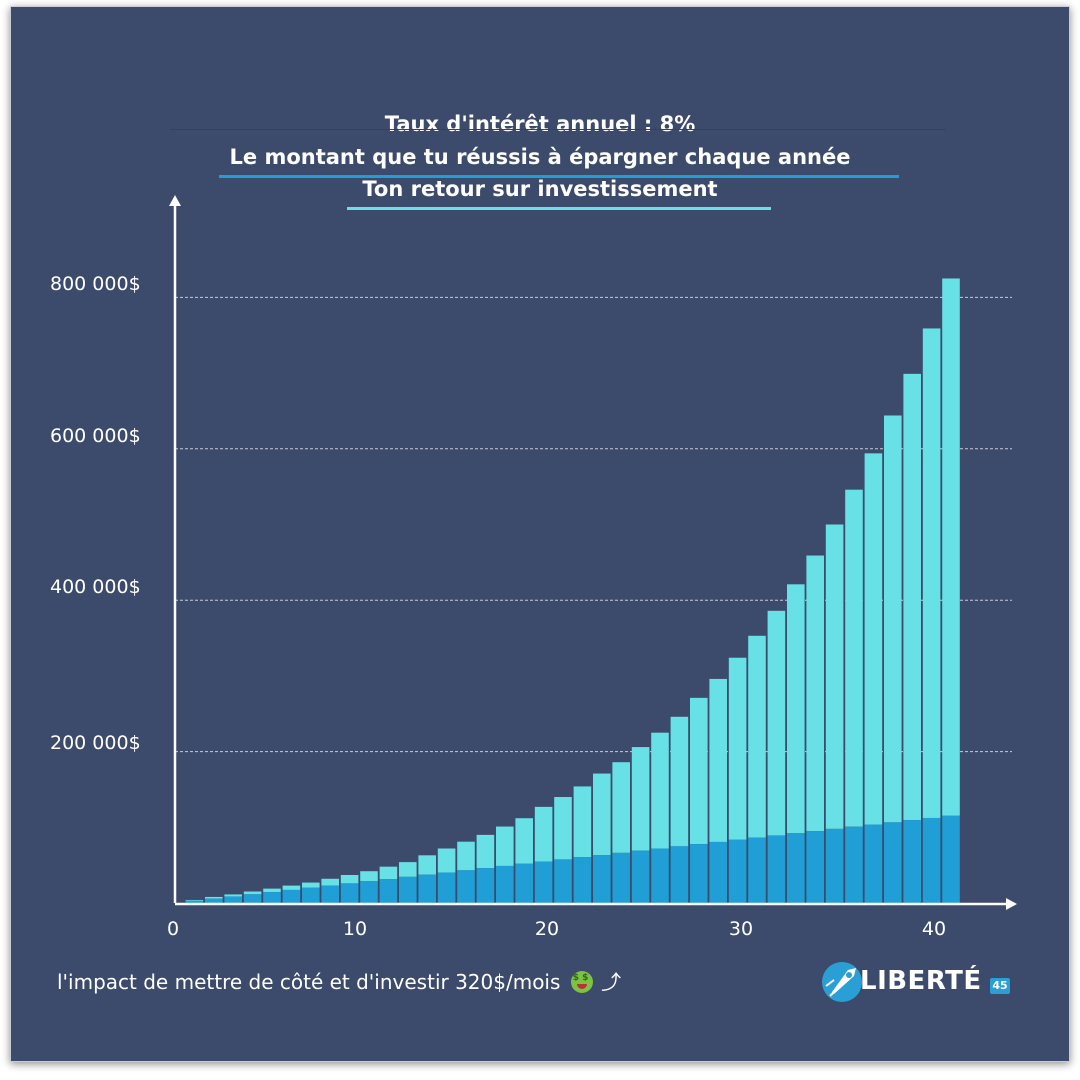  I want to click on x-tick-label: 40, so click(934, 929).